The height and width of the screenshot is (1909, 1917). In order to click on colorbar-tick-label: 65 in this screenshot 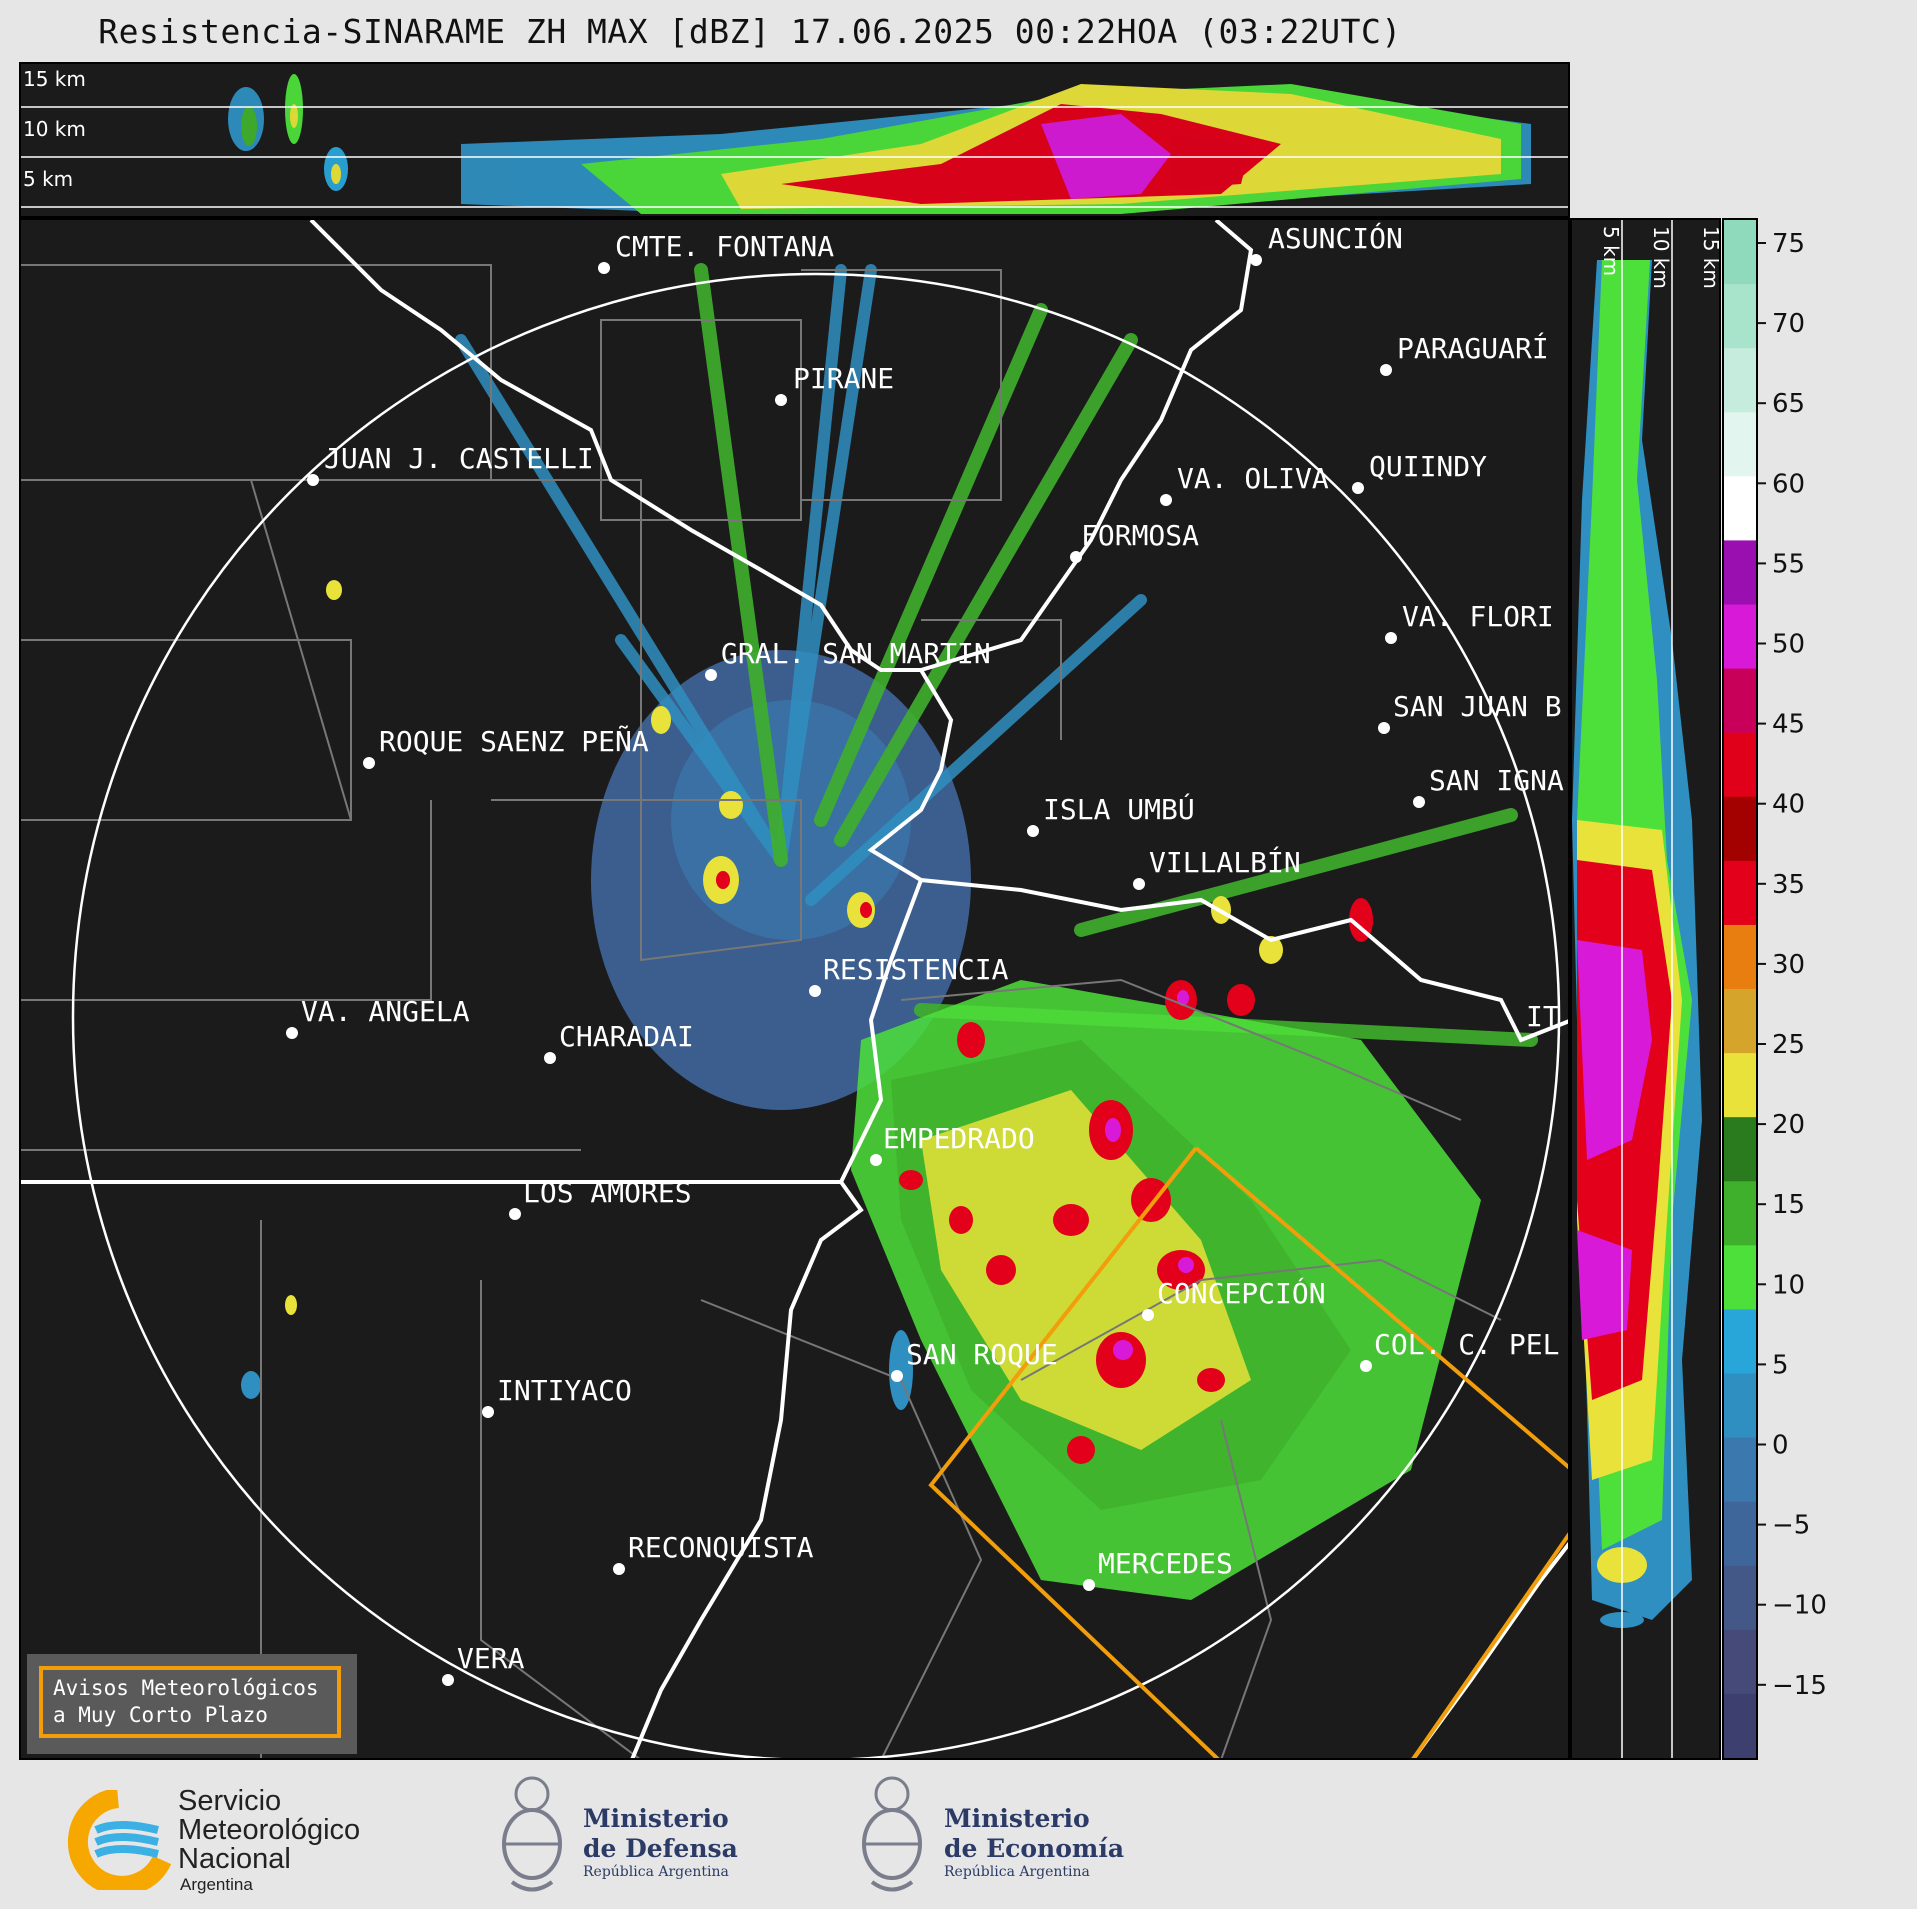, I will do `click(1788, 404)`.